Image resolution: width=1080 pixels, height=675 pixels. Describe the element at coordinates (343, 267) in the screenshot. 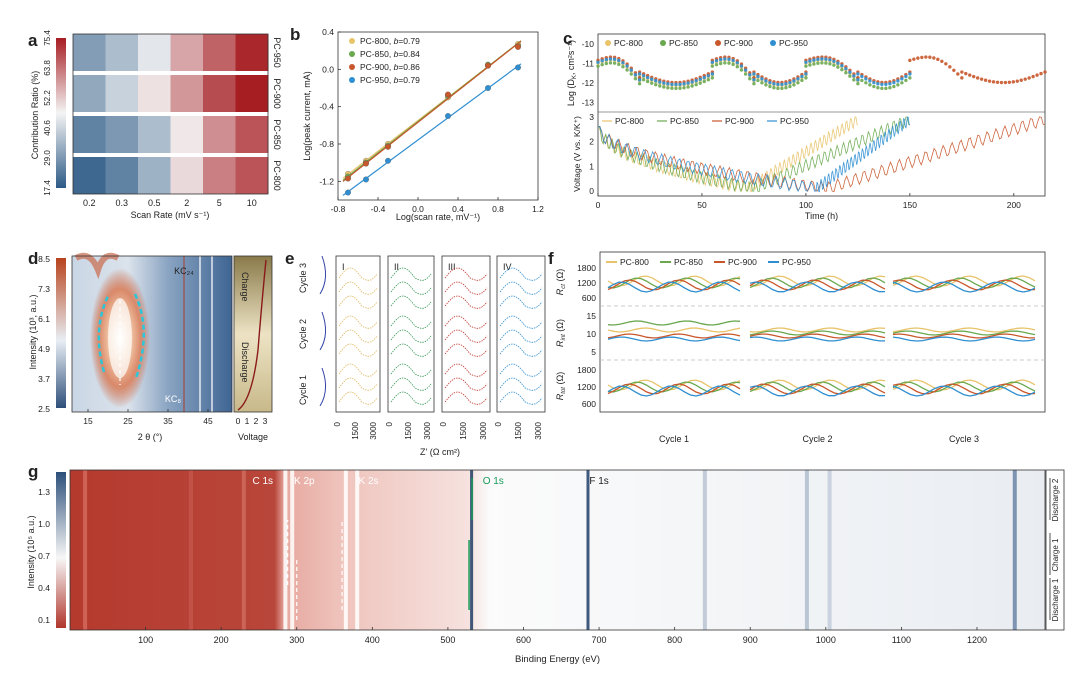

I see `column-label: I` at that location.